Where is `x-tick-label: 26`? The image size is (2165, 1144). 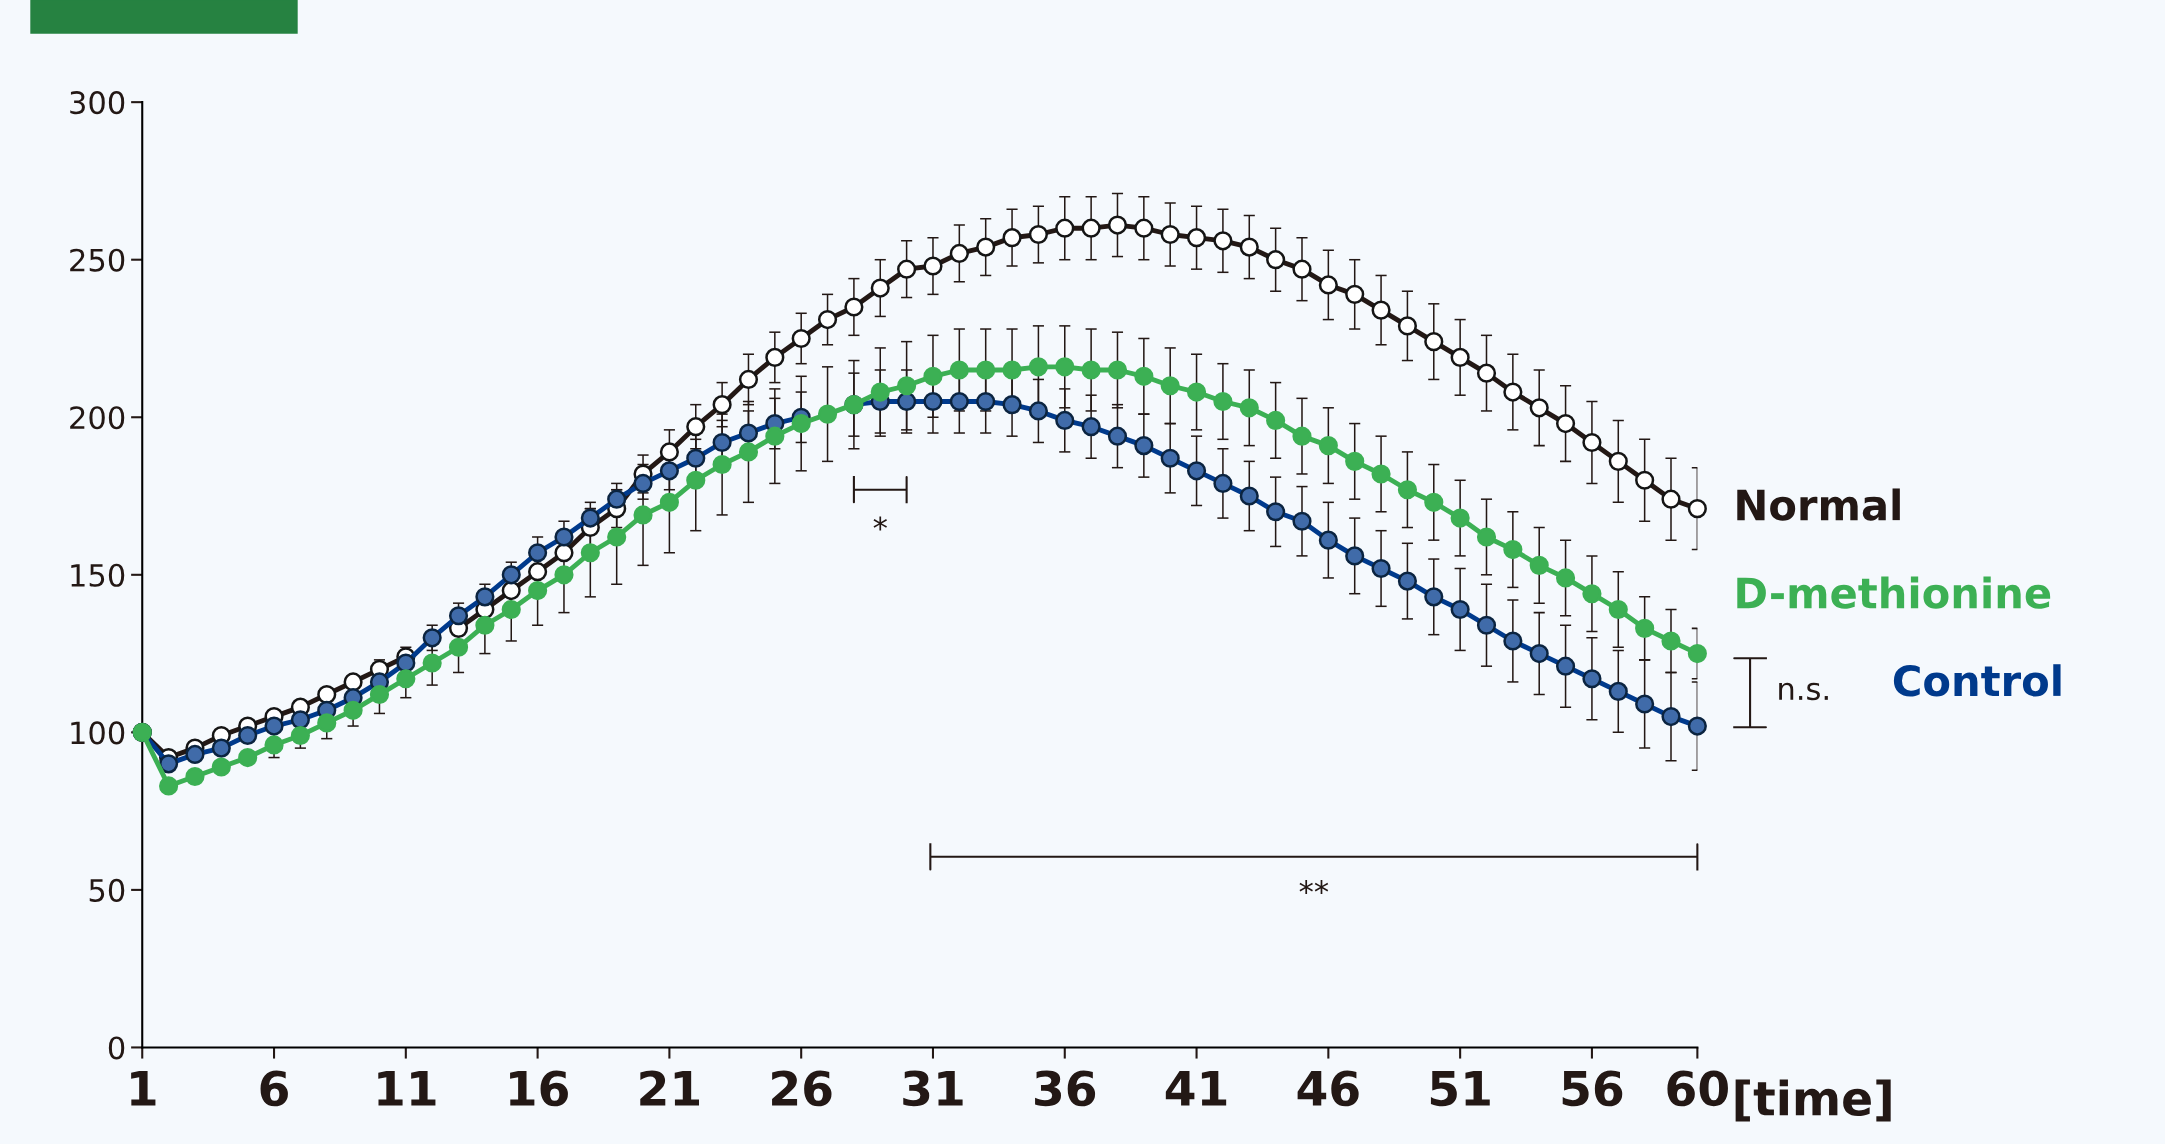
x-tick-label: 26 is located at coordinates (802, 1088).